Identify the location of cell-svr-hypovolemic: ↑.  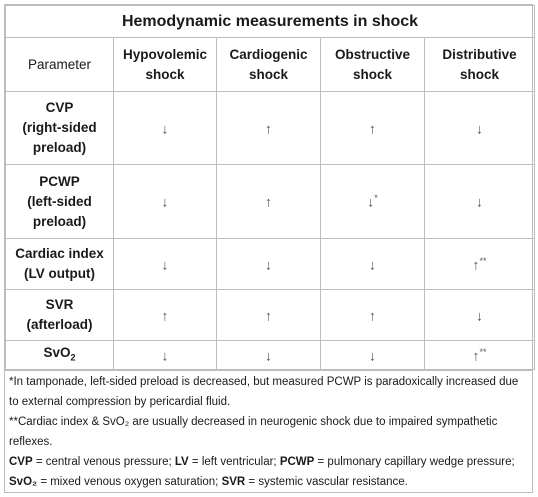
(165, 315).